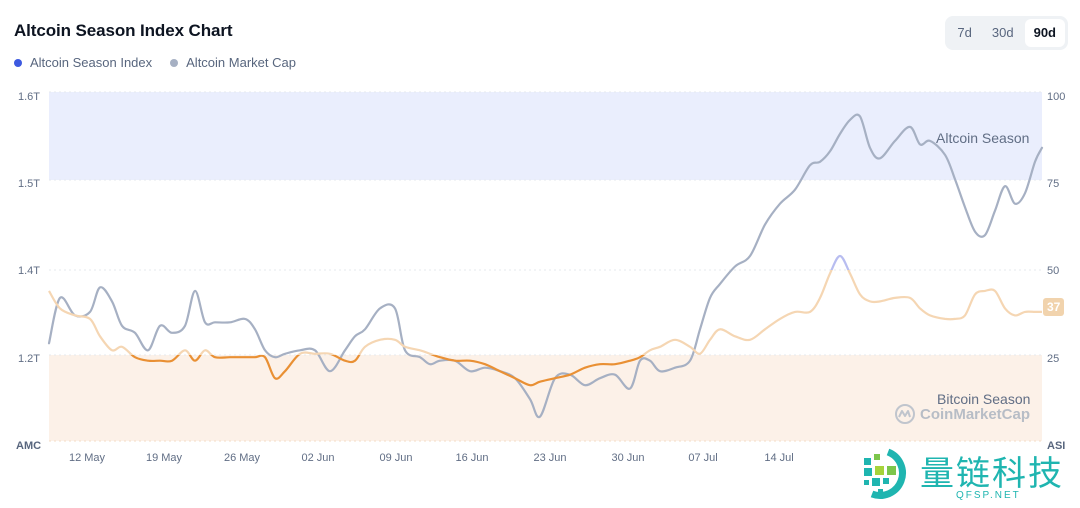  I want to click on page-title: Altcoin Season Index Chart, so click(123, 30).